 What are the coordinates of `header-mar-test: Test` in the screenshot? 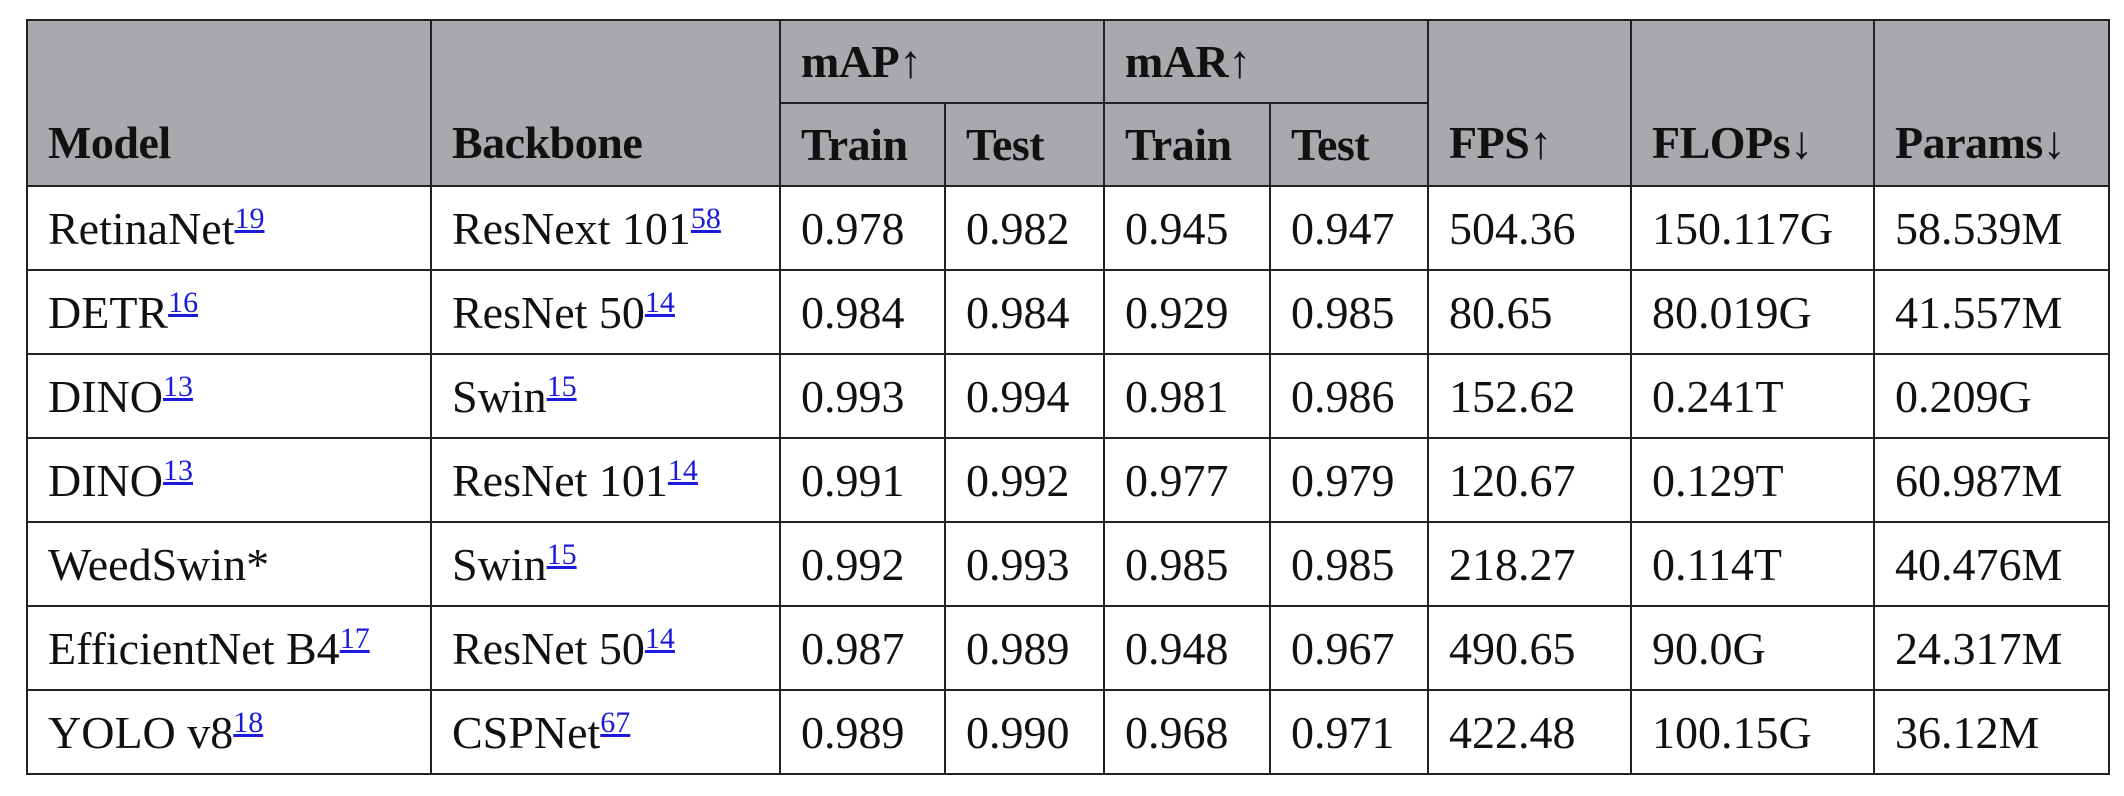 It's located at (1349, 144).